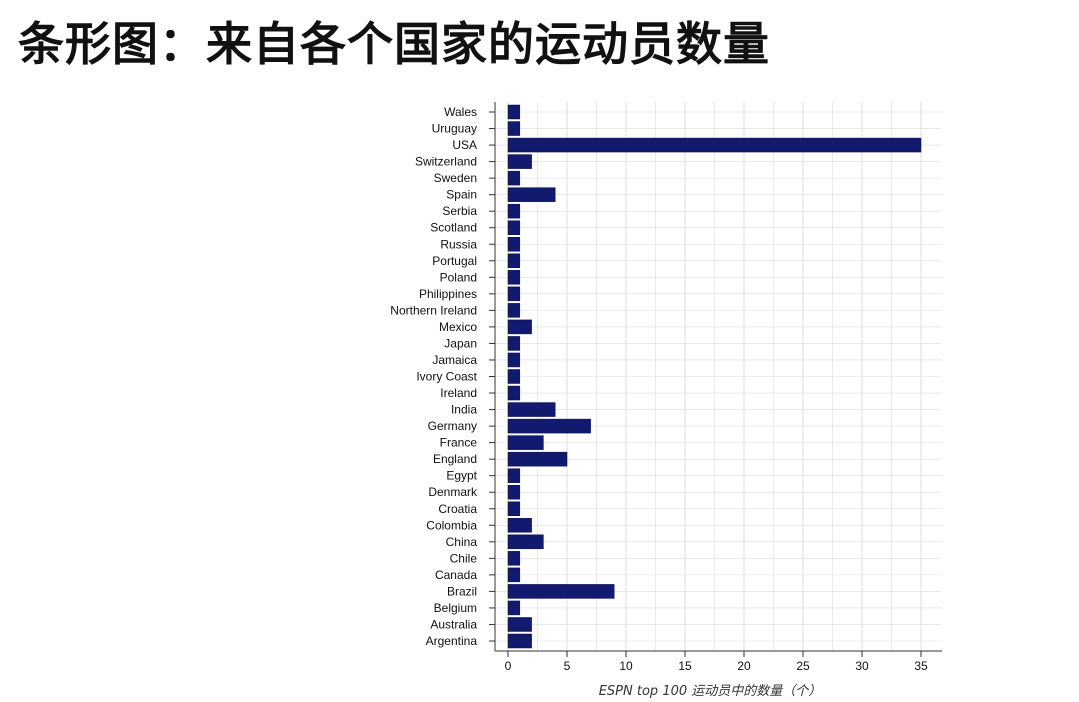 This screenshot has width=1079, height=702. Describe the element at coordinates (453, 492) in the screenshot. I see `y-tick-label: Denmark` at that location.